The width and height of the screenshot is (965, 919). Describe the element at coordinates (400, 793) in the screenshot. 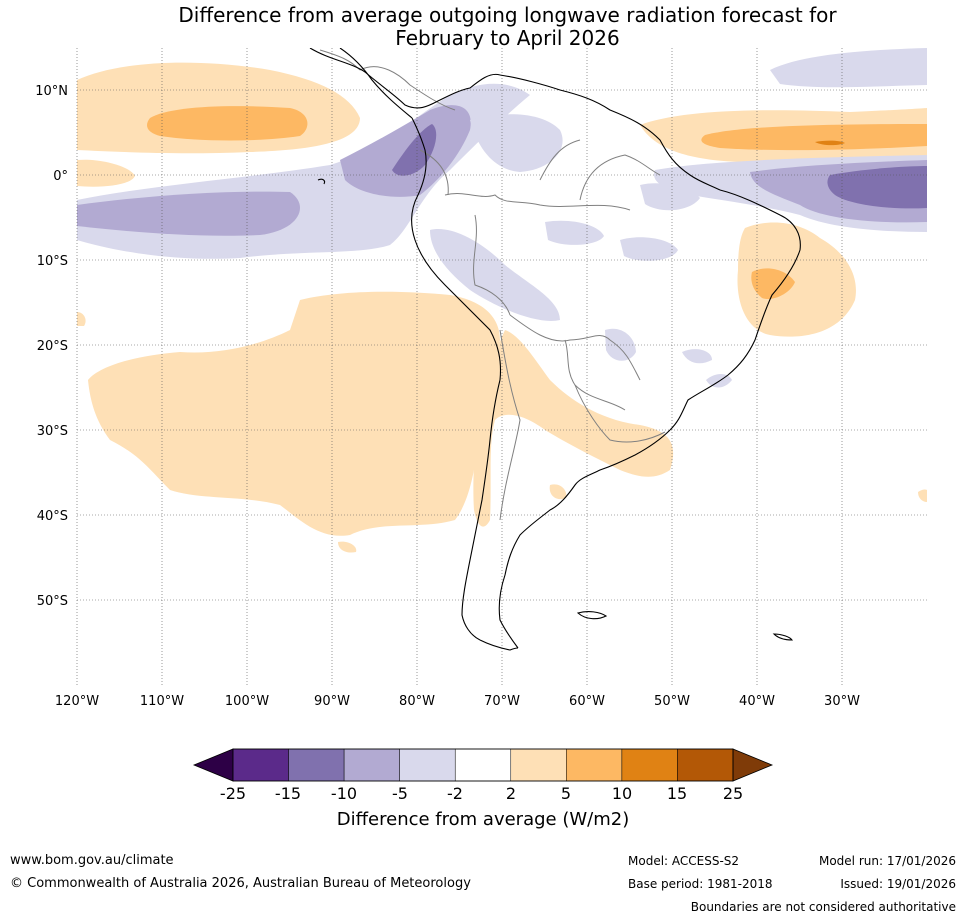

I see `colorbar-tick-label: -5` at that location.